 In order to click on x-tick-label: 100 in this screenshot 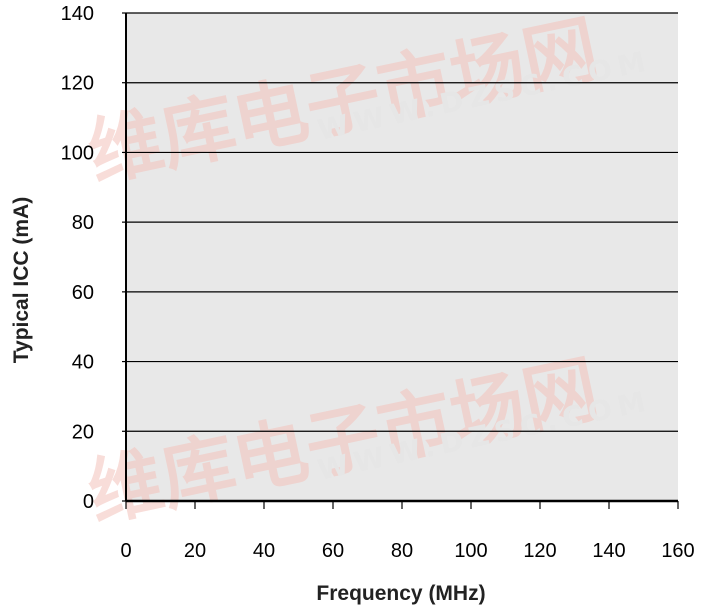, I will do `click(470, 551)`.